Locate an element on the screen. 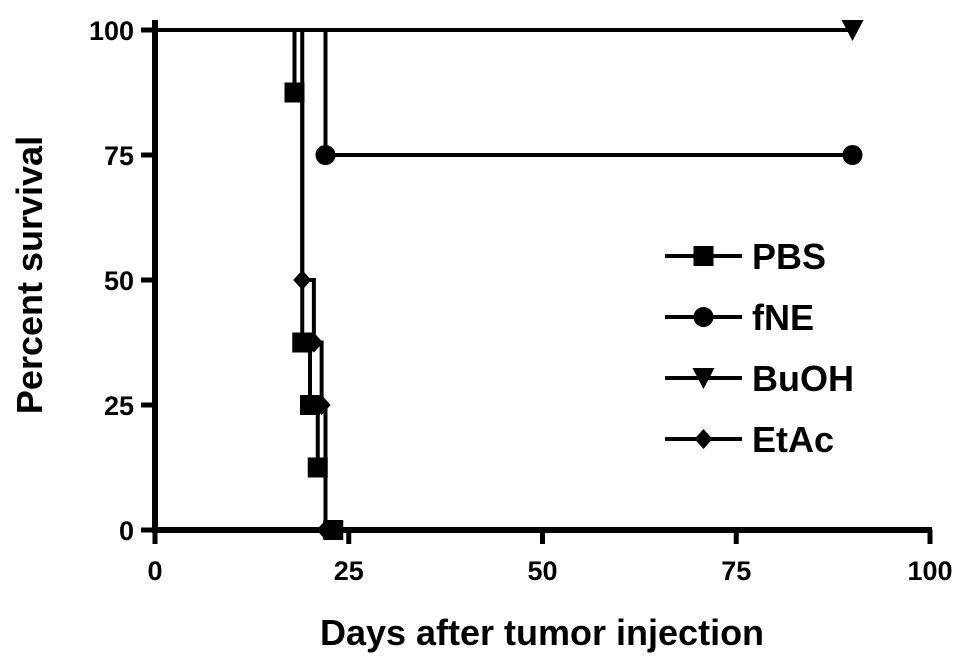 The image size is (969, 666). legend-item-etac: EtAc is located at coordinates (749, 439).